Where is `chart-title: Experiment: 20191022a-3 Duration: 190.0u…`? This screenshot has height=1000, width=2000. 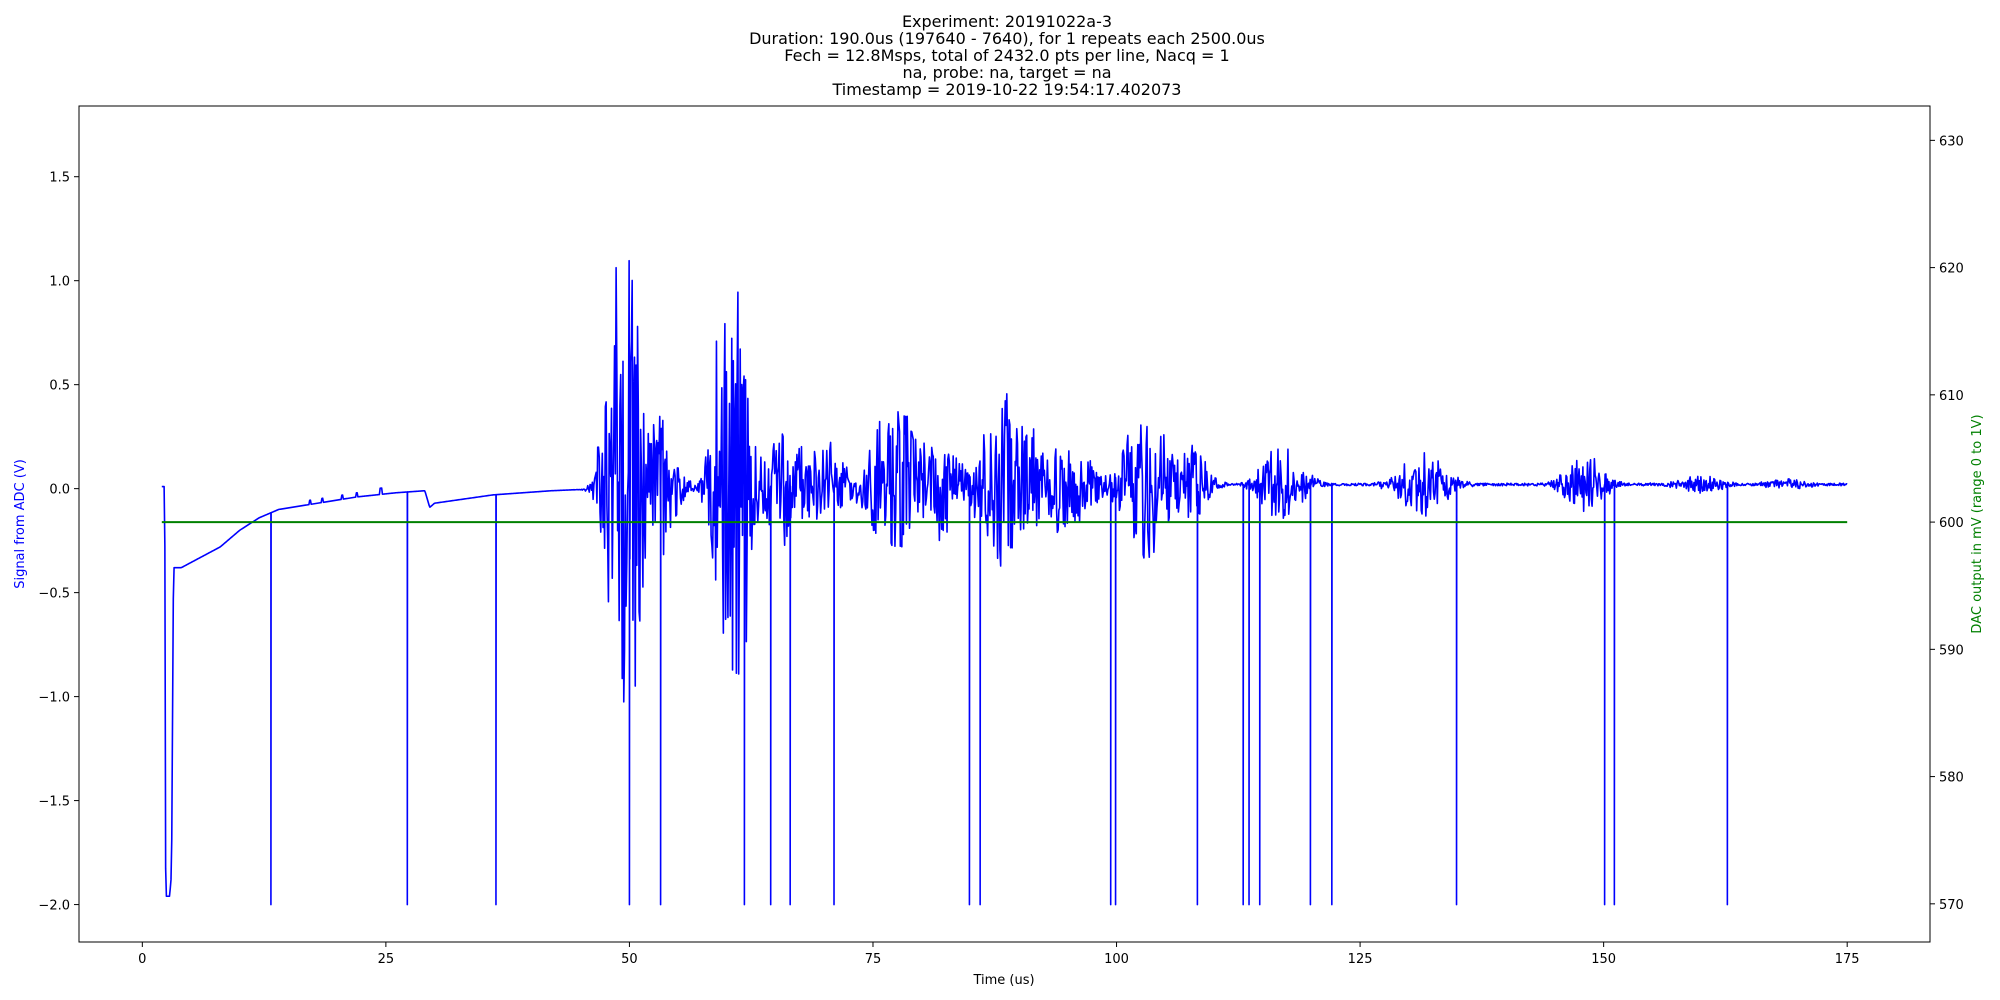 chart-title: Experiment: 20191022a-3 Duration: 190.0u… is located at coordinates (1007, 55).